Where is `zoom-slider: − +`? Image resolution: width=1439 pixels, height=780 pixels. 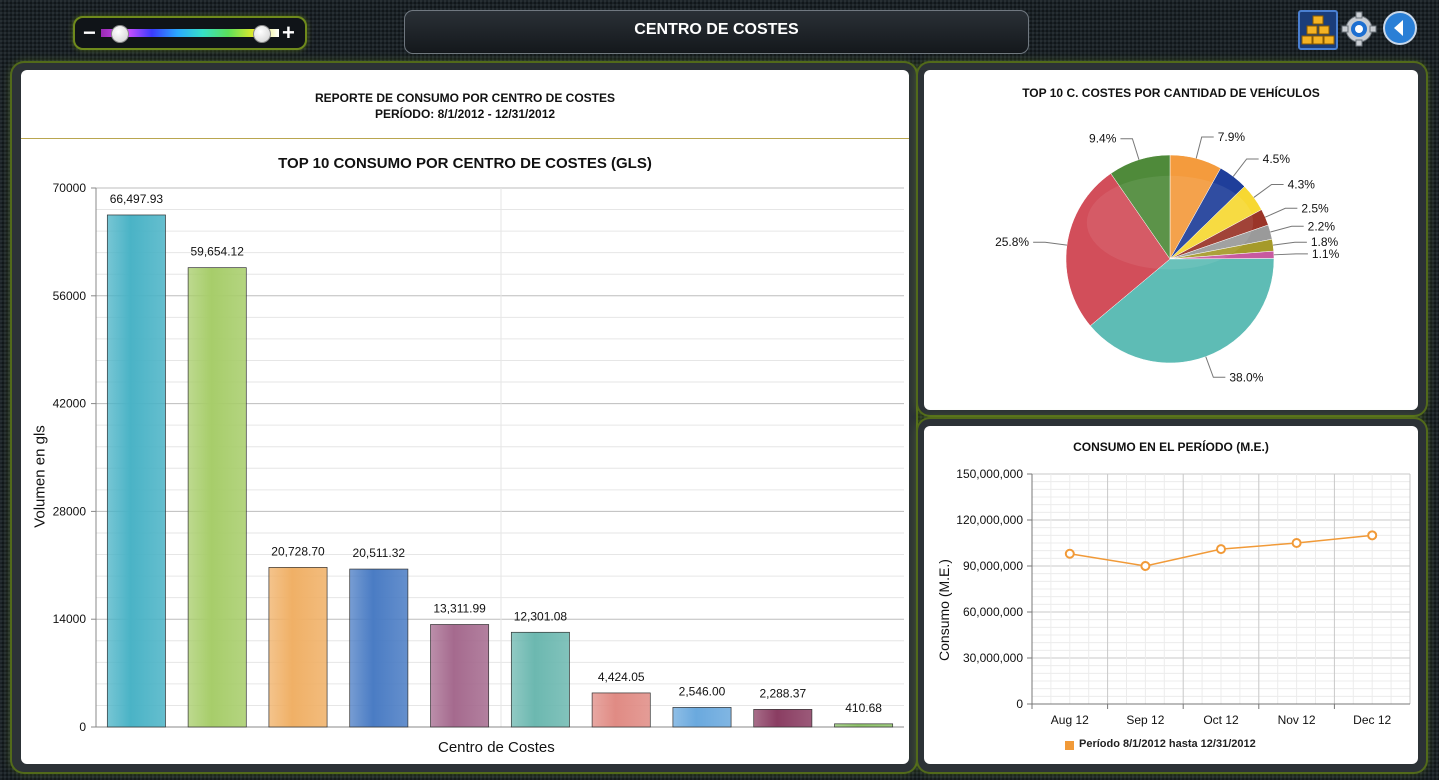 zoom-slider: − + is located at coordinates (190, 33).